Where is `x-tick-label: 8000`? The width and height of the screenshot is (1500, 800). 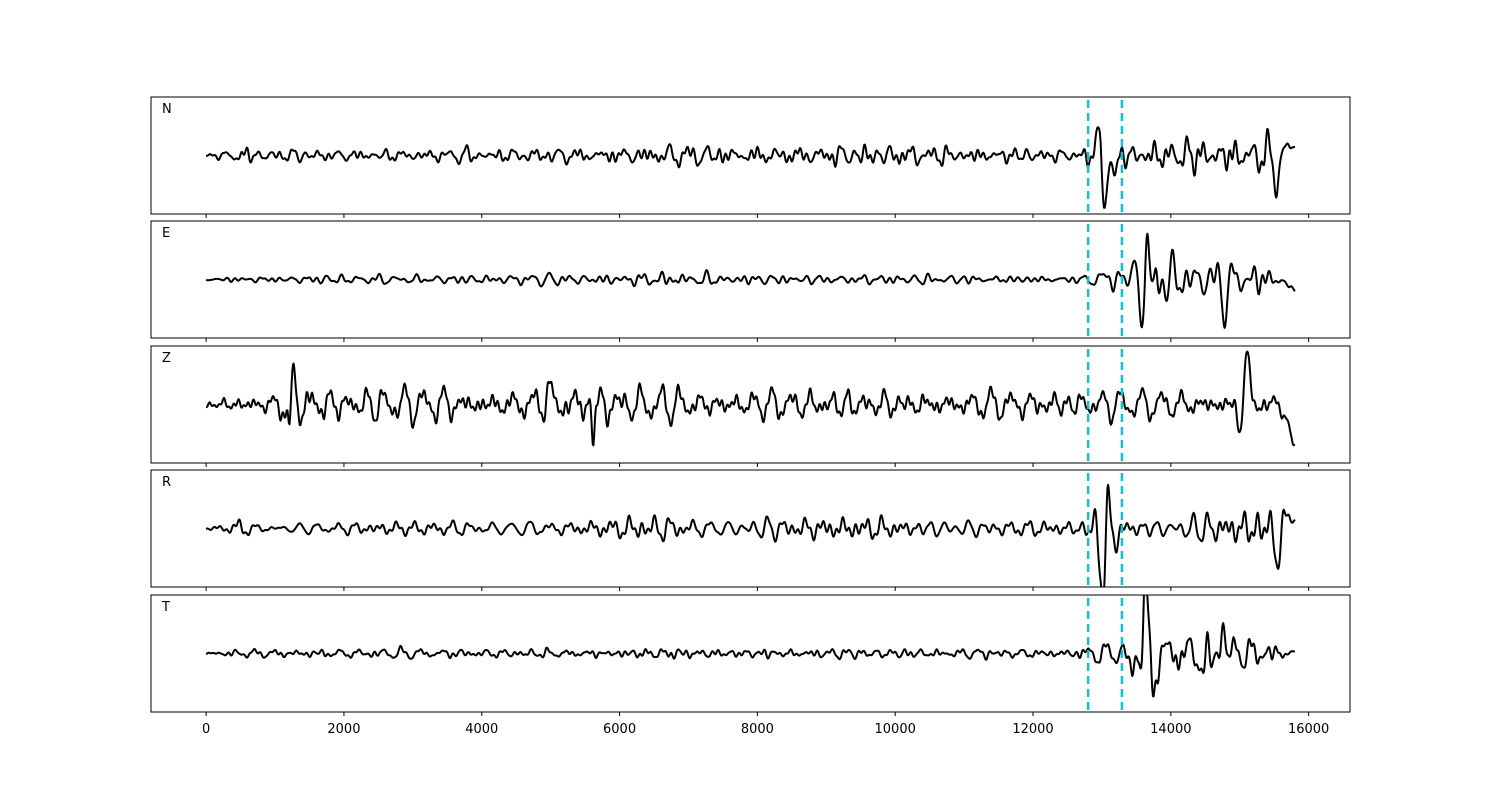 x-tick-label: 8000 is located at coordinates (757, 729).